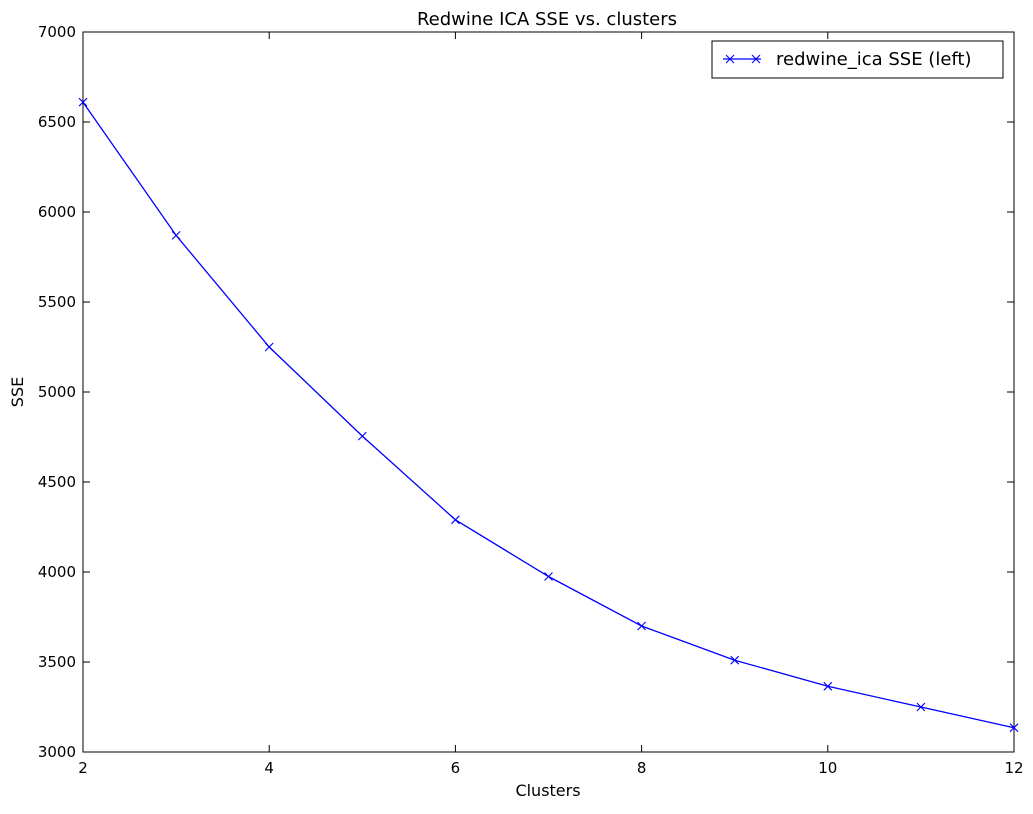  Describe the element at coordinates (547, 19) in the screenshot. I see `chart-title: Redwine ICA SSE vs. clusters` at that location.